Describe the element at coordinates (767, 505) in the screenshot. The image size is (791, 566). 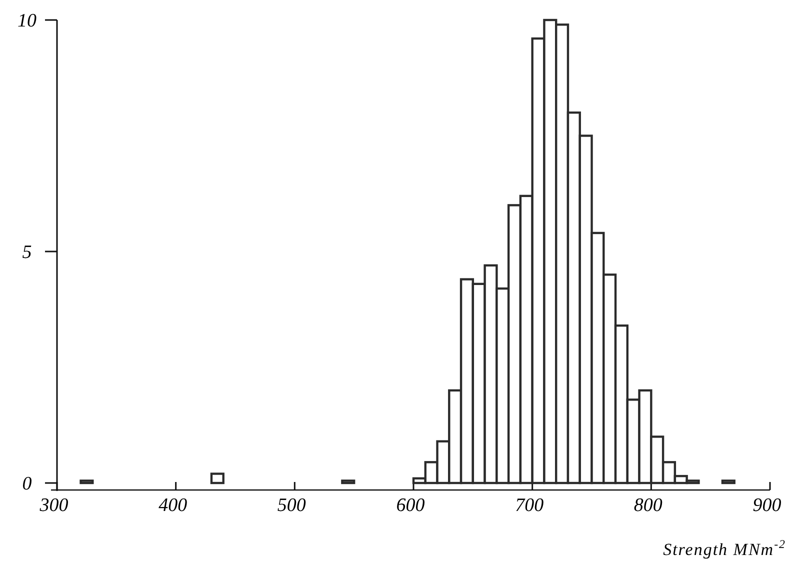
I see `x-tick-label: 900` at that location.